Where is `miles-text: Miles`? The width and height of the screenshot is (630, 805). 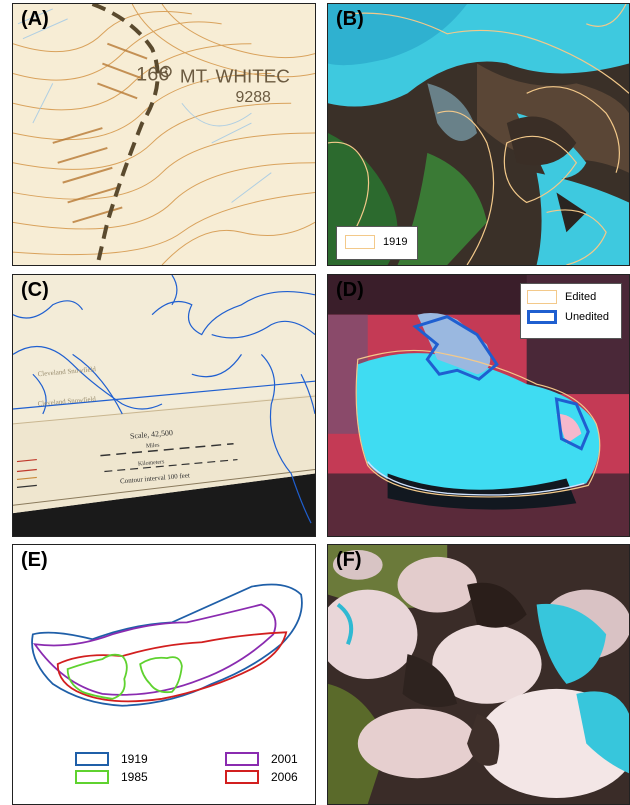 miles-text: Miles is located at coordinates (153, 445).